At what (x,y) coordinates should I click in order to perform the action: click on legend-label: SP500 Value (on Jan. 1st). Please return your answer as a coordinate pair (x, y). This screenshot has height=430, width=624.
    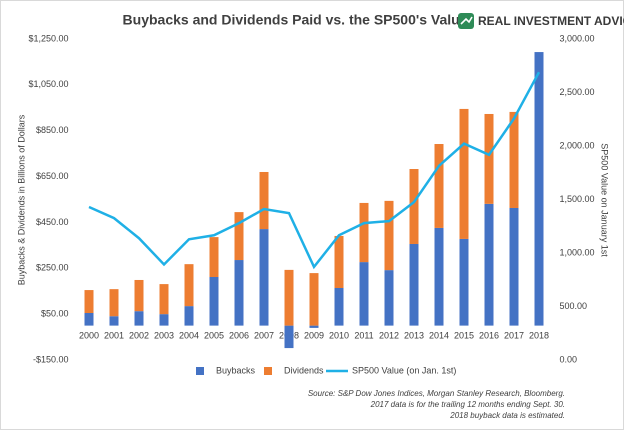
    Looking at the image, I should click on (404, 370).